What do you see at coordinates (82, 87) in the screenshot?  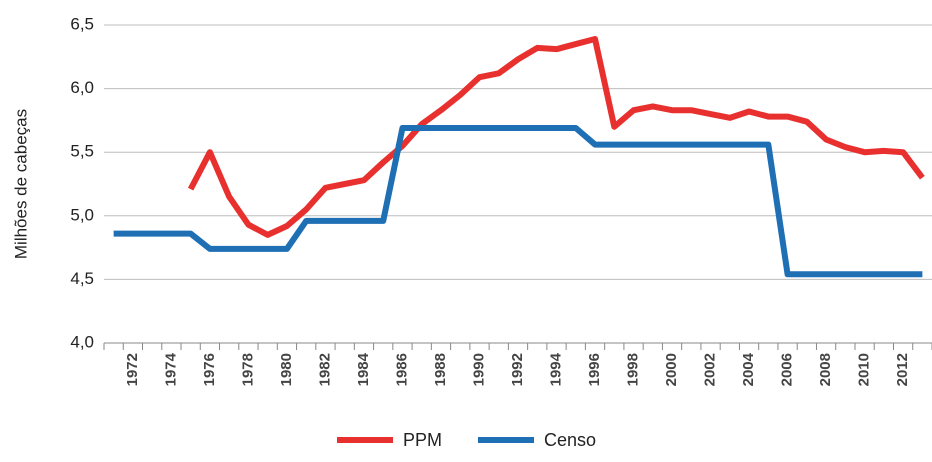 I see `y-tick-label: 6,0` at bounding box center [82, 87].